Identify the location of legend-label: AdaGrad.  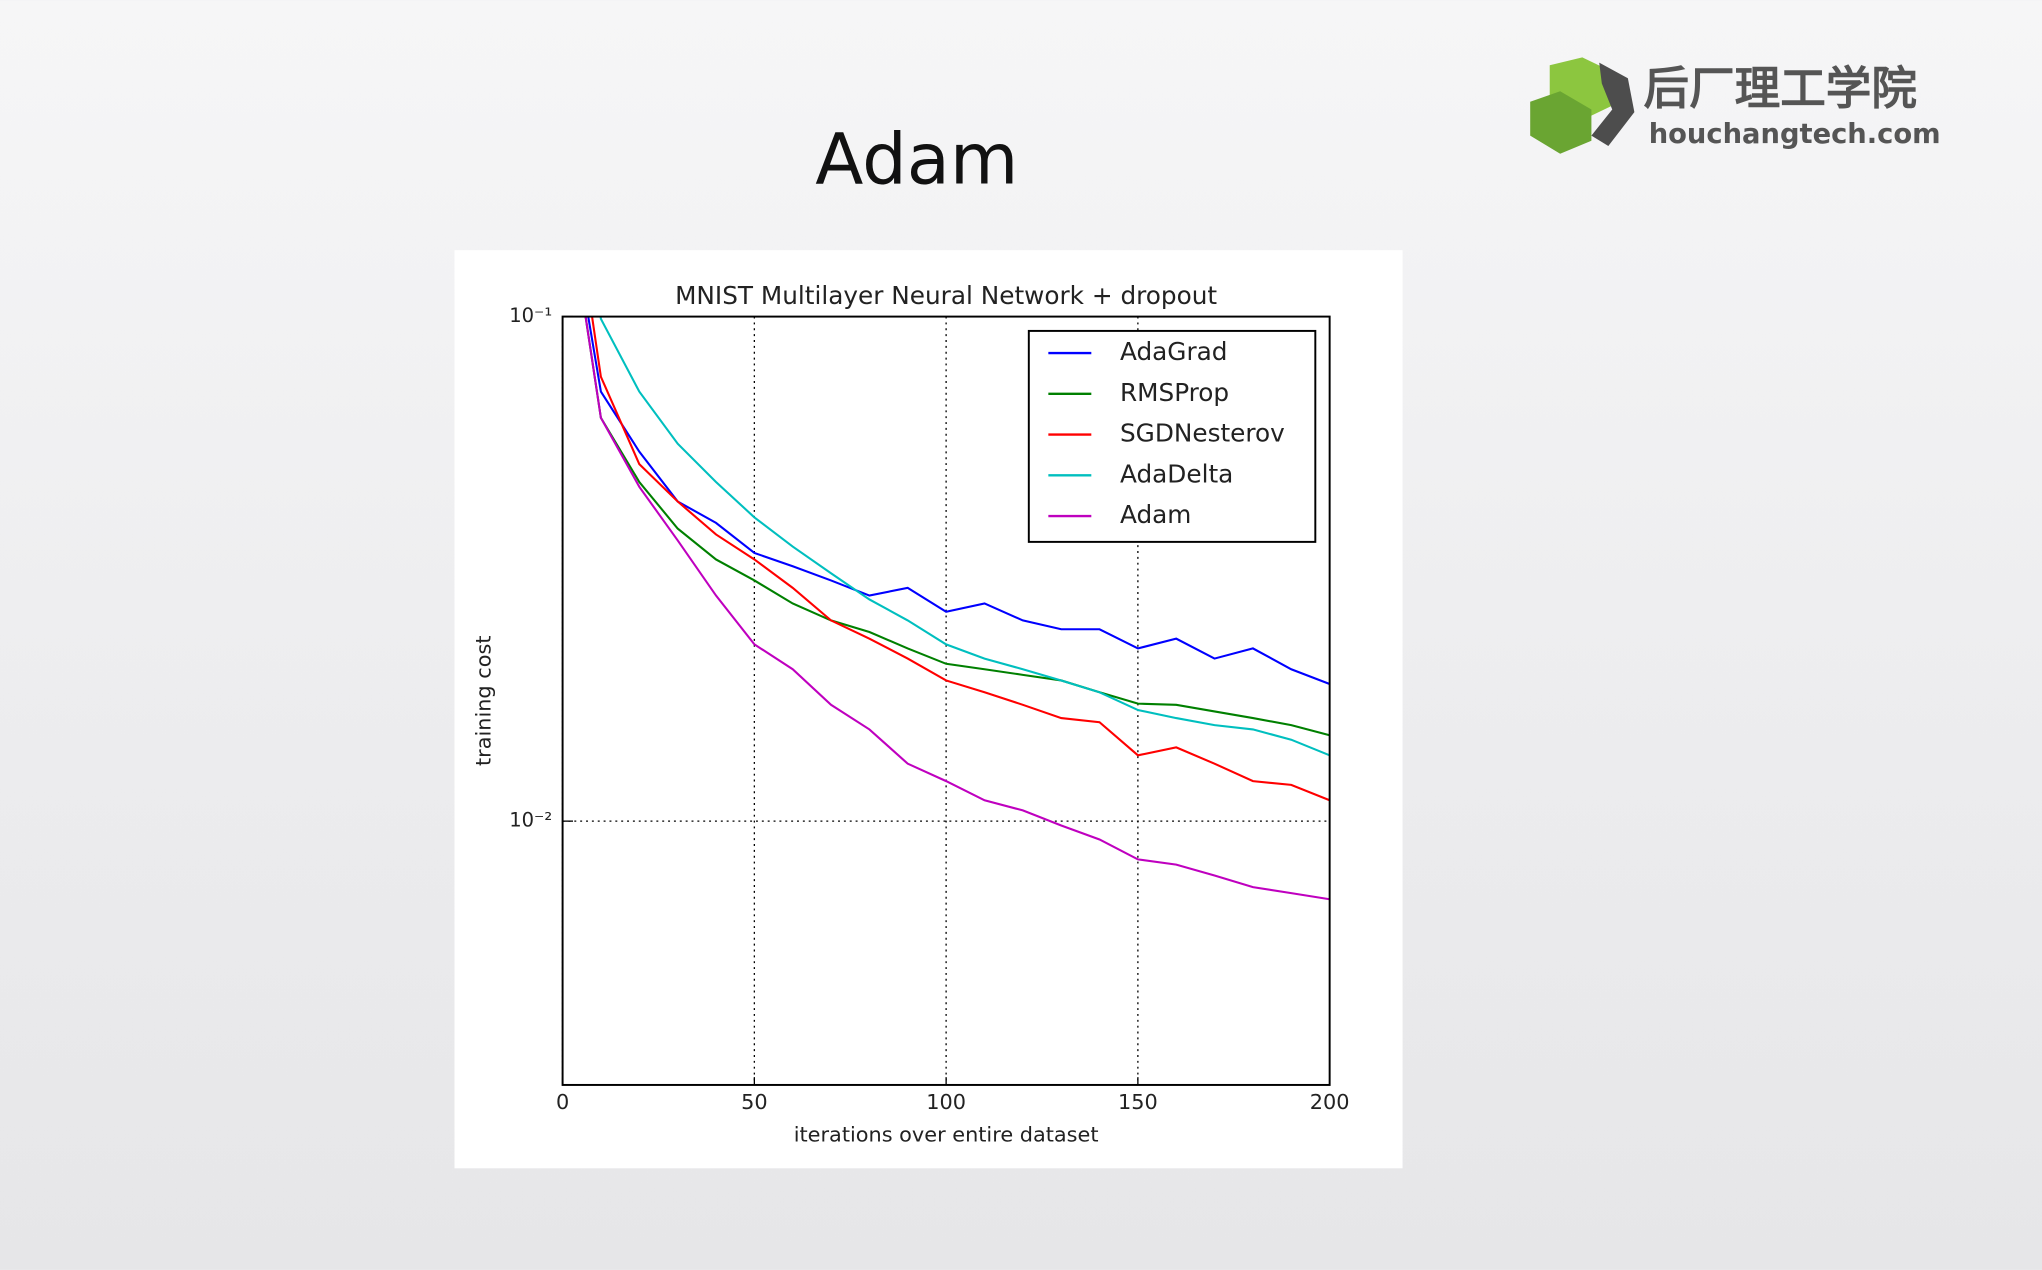
(1174, 351).